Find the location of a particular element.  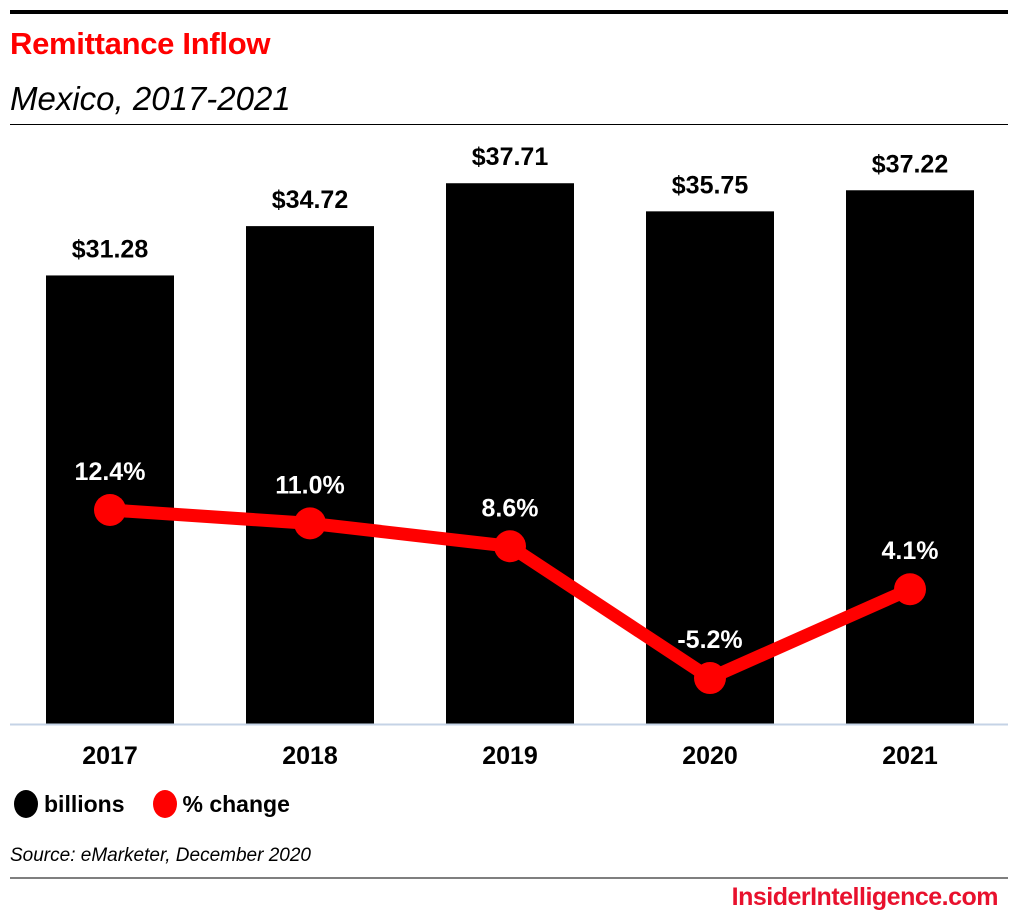

bar-2019 is located at coordinates (510, 454).